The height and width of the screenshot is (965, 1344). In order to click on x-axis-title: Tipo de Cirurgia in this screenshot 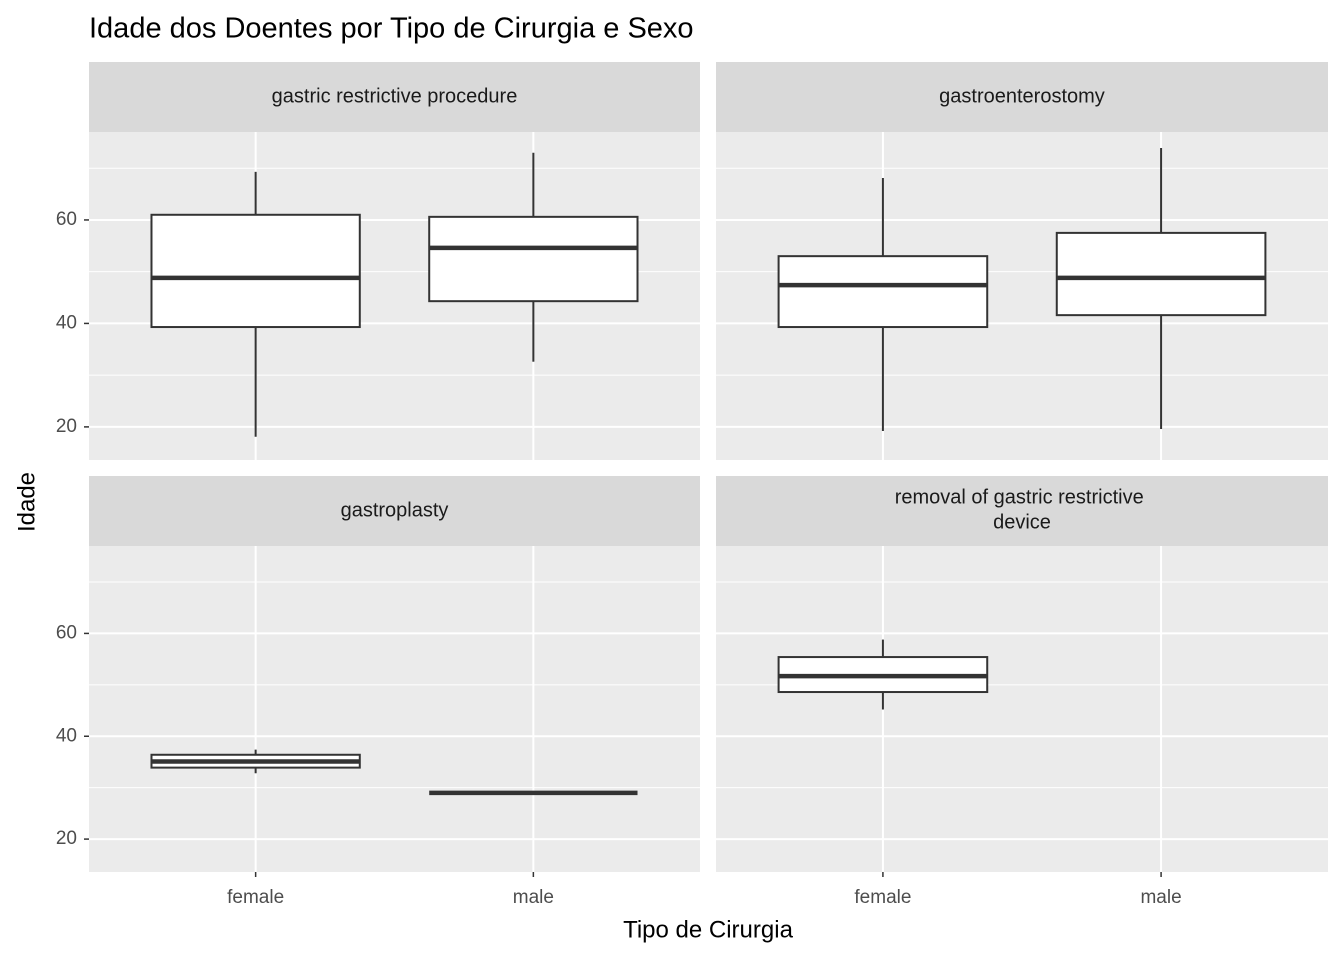, I will do `click(708, 929)`.